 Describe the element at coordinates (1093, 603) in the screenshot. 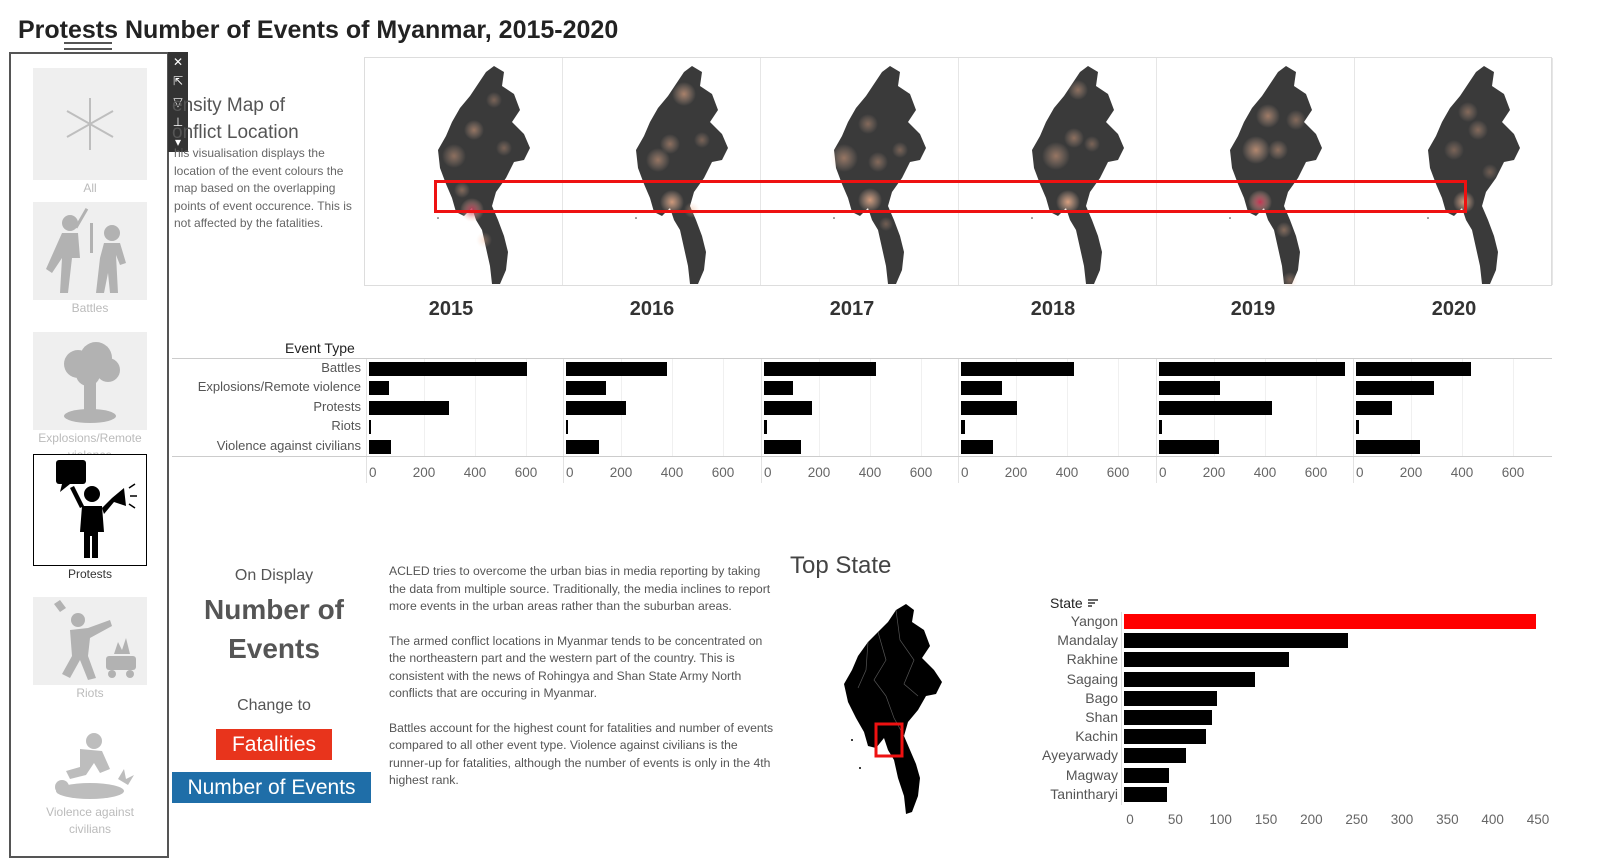

I see `sort-icon` at that location.